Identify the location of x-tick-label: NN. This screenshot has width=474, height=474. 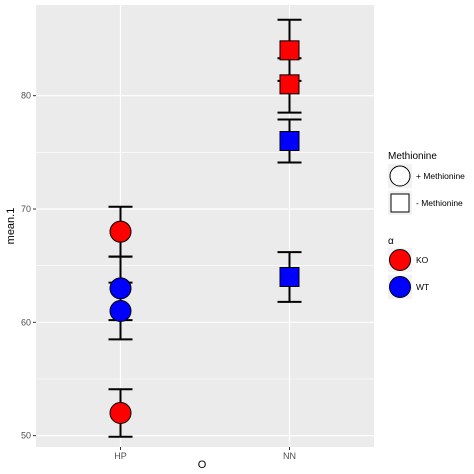
(289, 456).